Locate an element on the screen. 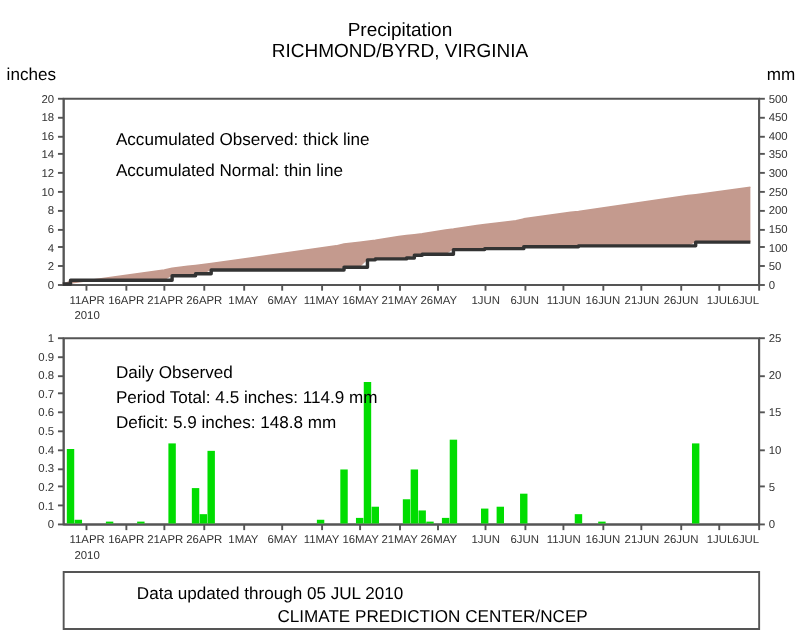 The image size is (800, 642). y2-axis-title: mm is located at coordinates (781, 73).